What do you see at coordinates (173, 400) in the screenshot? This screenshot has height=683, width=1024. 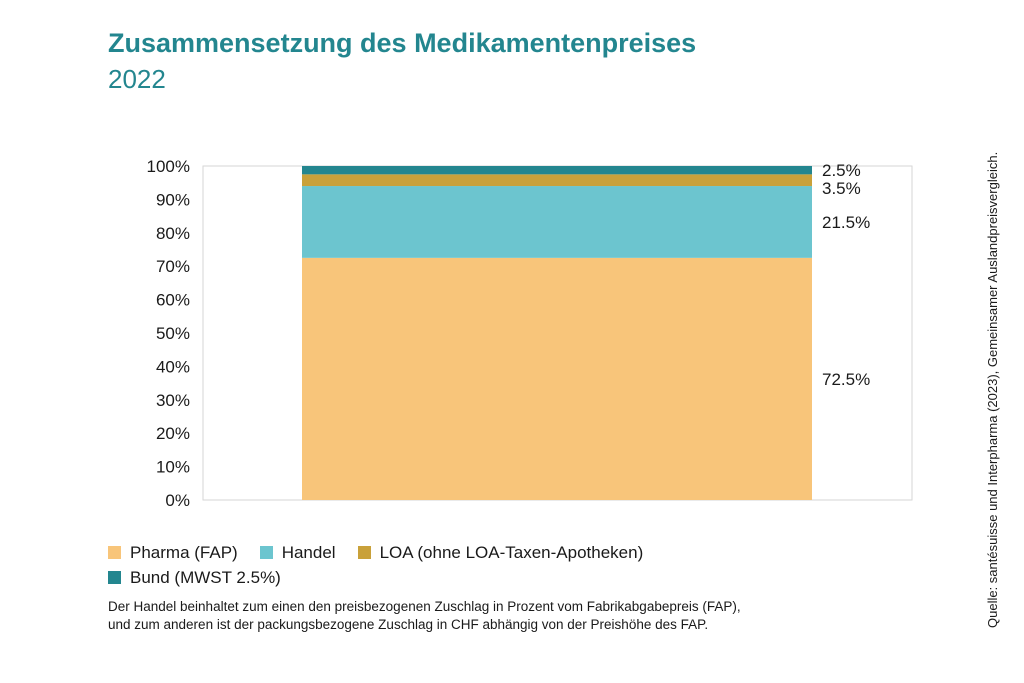 I see `y-tick-label: 30%` at bounding box center [173, 400].